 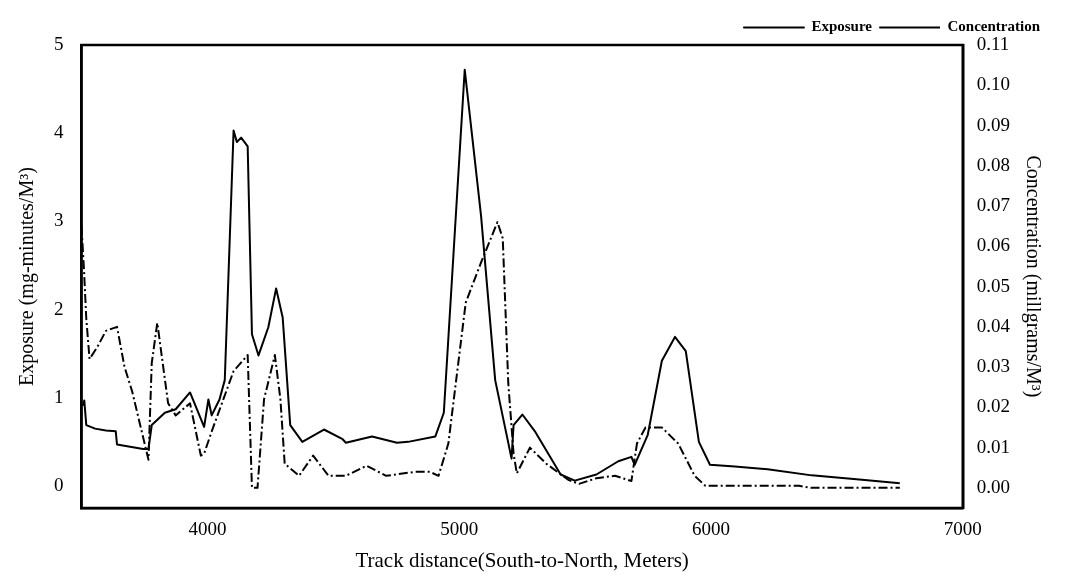 What do you see at coordinates (459, 529) in the screenshot?
I see `x-tick-label: 5000` at bounding box center [459, 529].